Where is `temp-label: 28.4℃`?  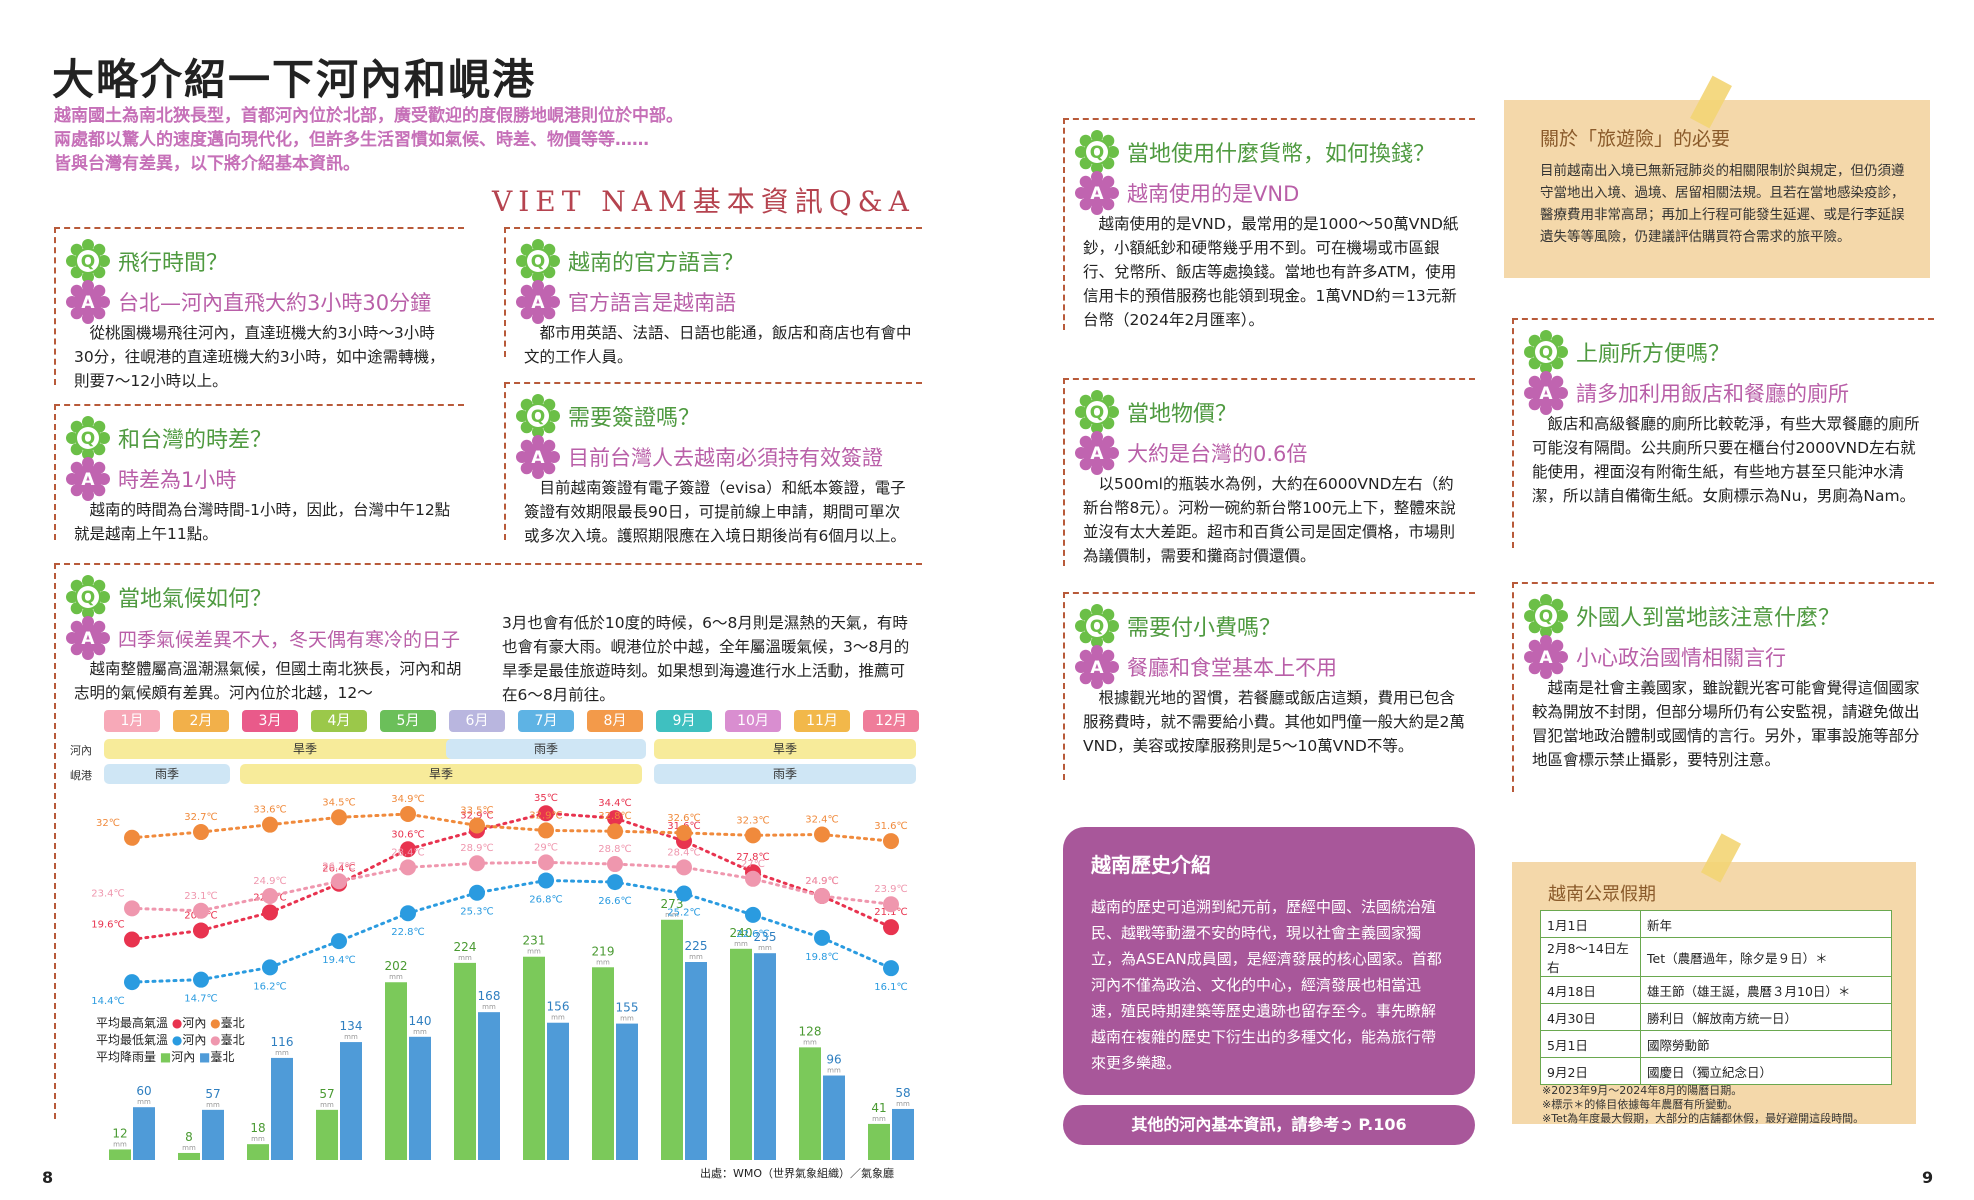
temp-label: 28.4℃ is located at coordinates (684, 852).